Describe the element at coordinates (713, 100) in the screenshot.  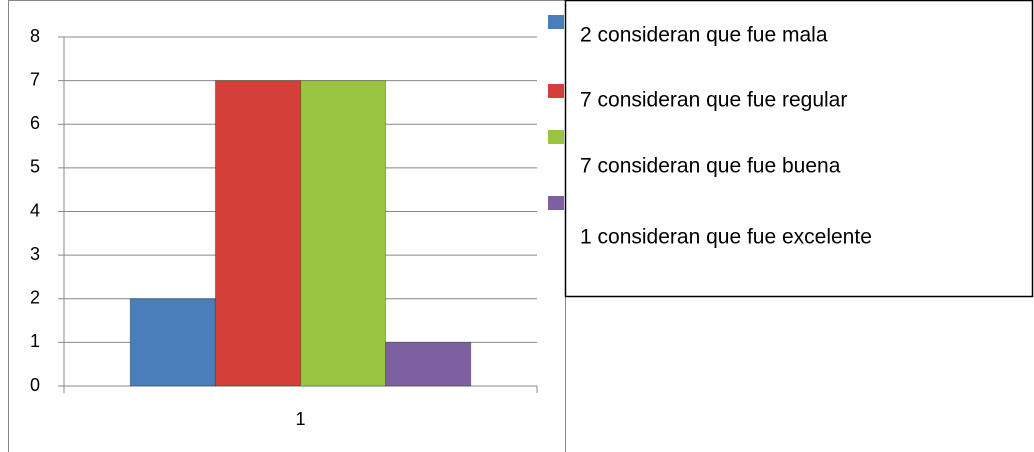
I see `legend-label: 7 consideran que fue regular` at that location.